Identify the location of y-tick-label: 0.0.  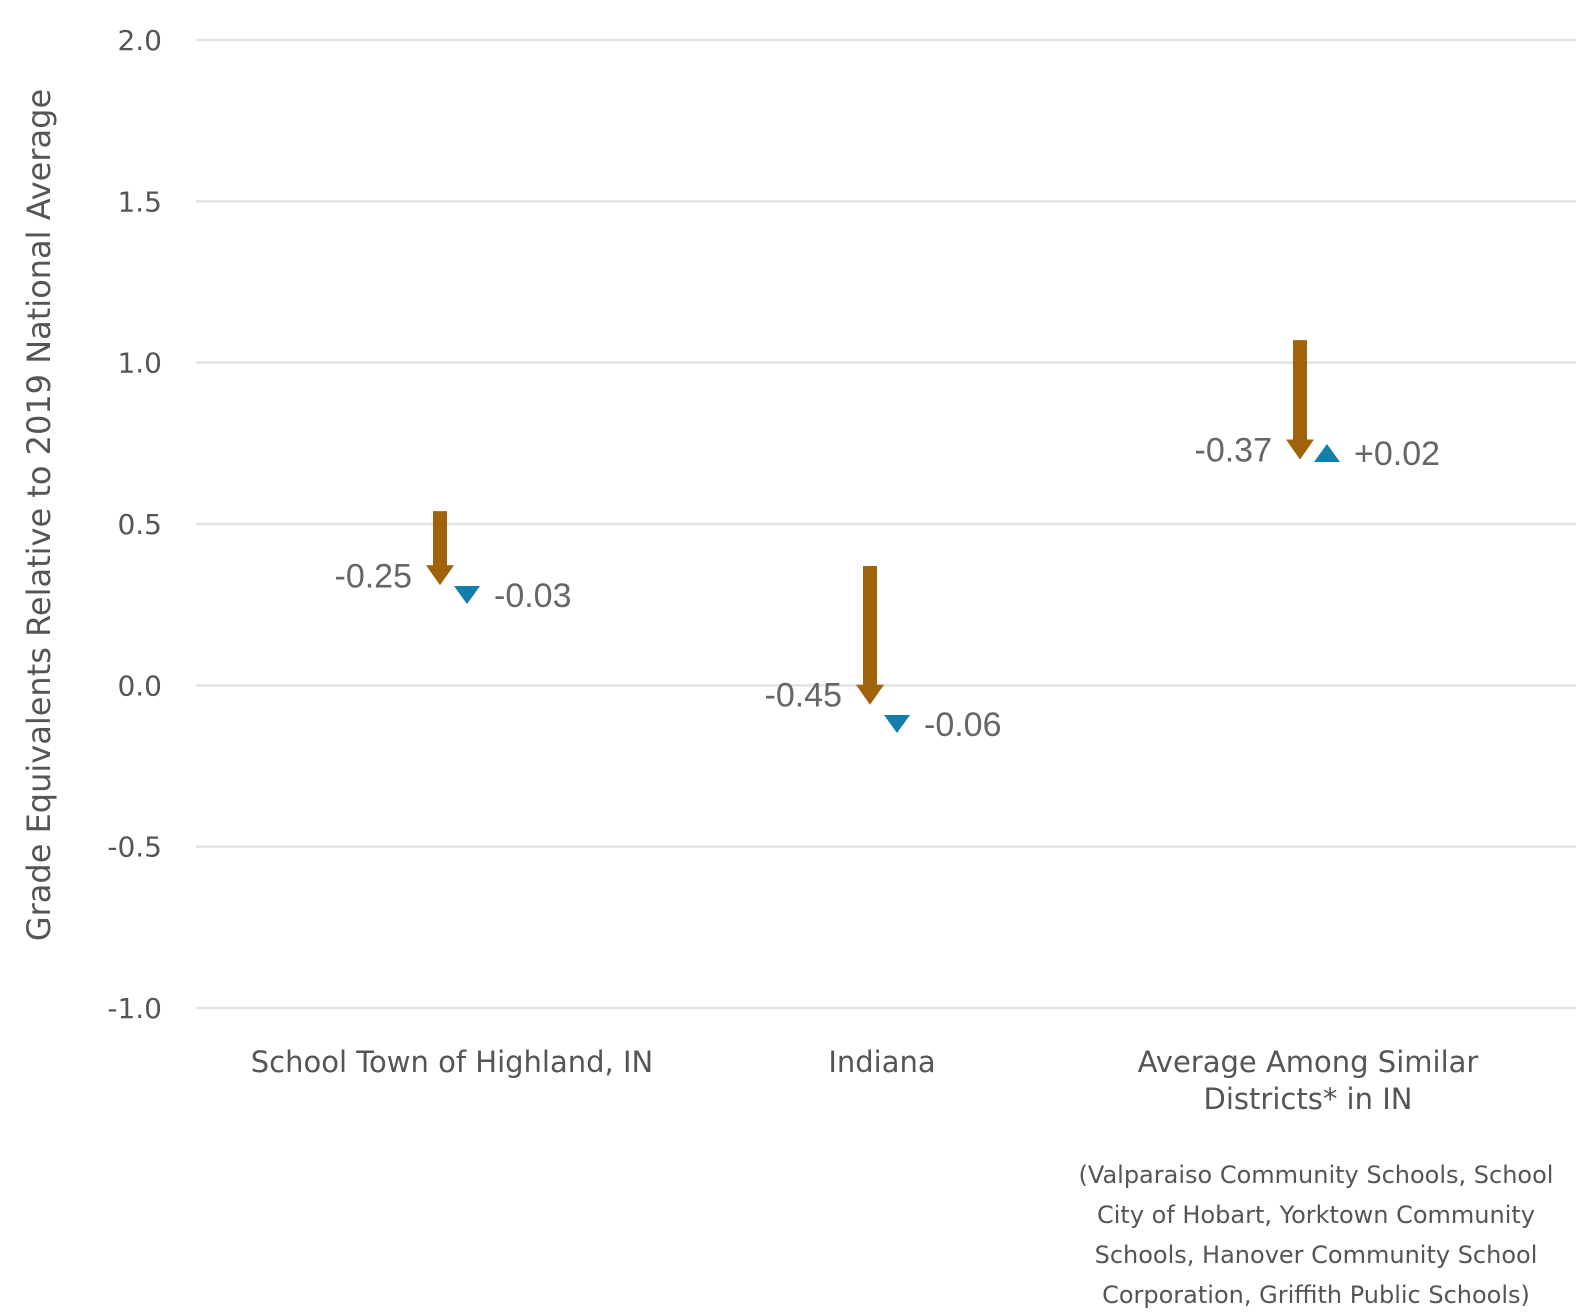
(139, 685).